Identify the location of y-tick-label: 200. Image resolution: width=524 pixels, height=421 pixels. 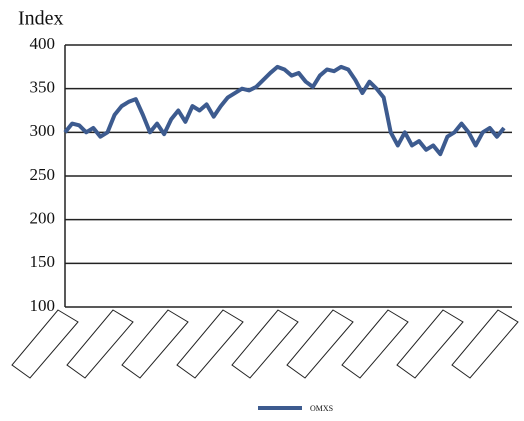
(43, 218).